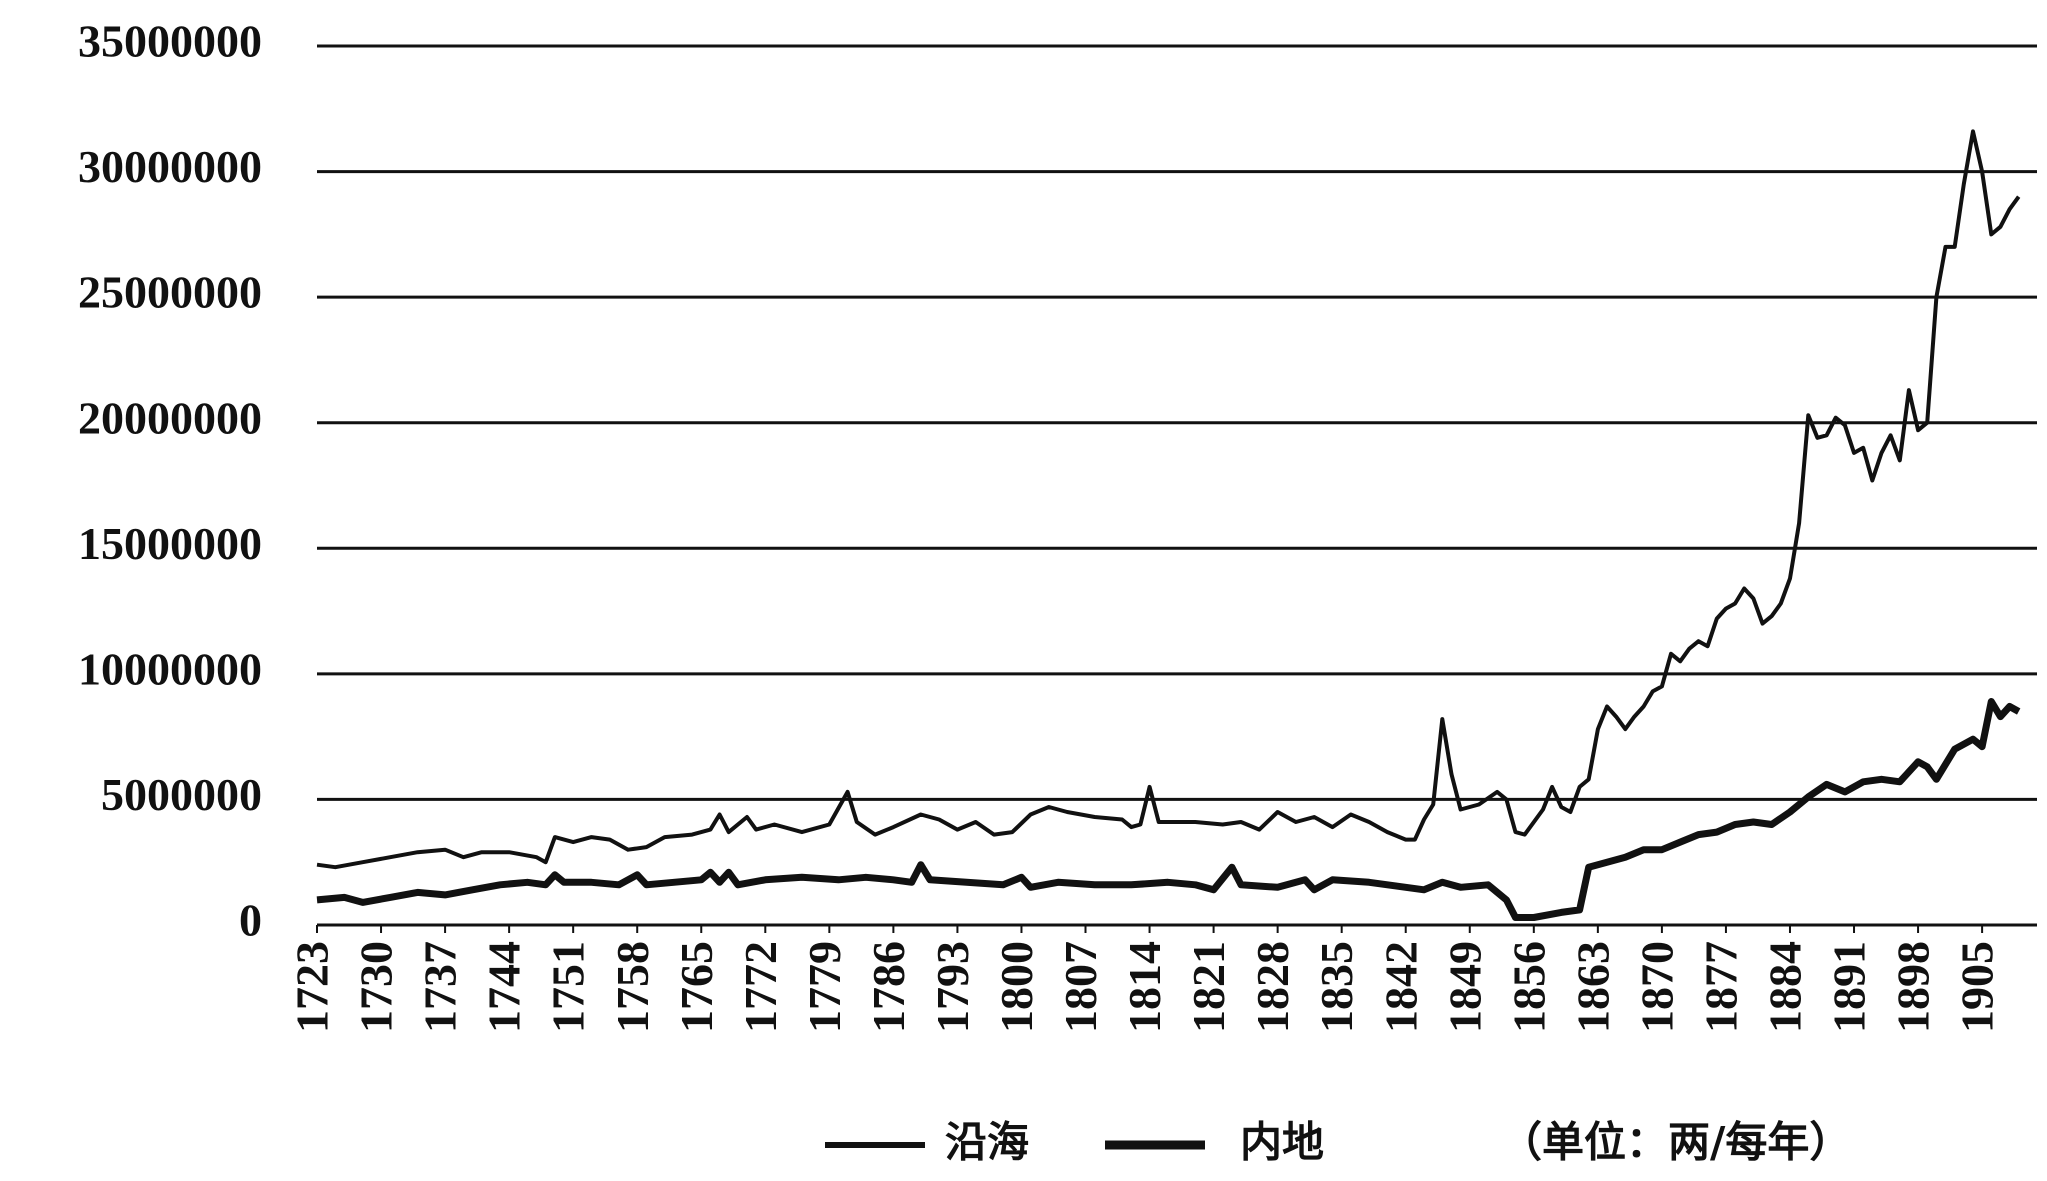 The width and height of the screenshot is (2047, 1181). I want to click on x-tick-label: 1793, so click(952, 987).